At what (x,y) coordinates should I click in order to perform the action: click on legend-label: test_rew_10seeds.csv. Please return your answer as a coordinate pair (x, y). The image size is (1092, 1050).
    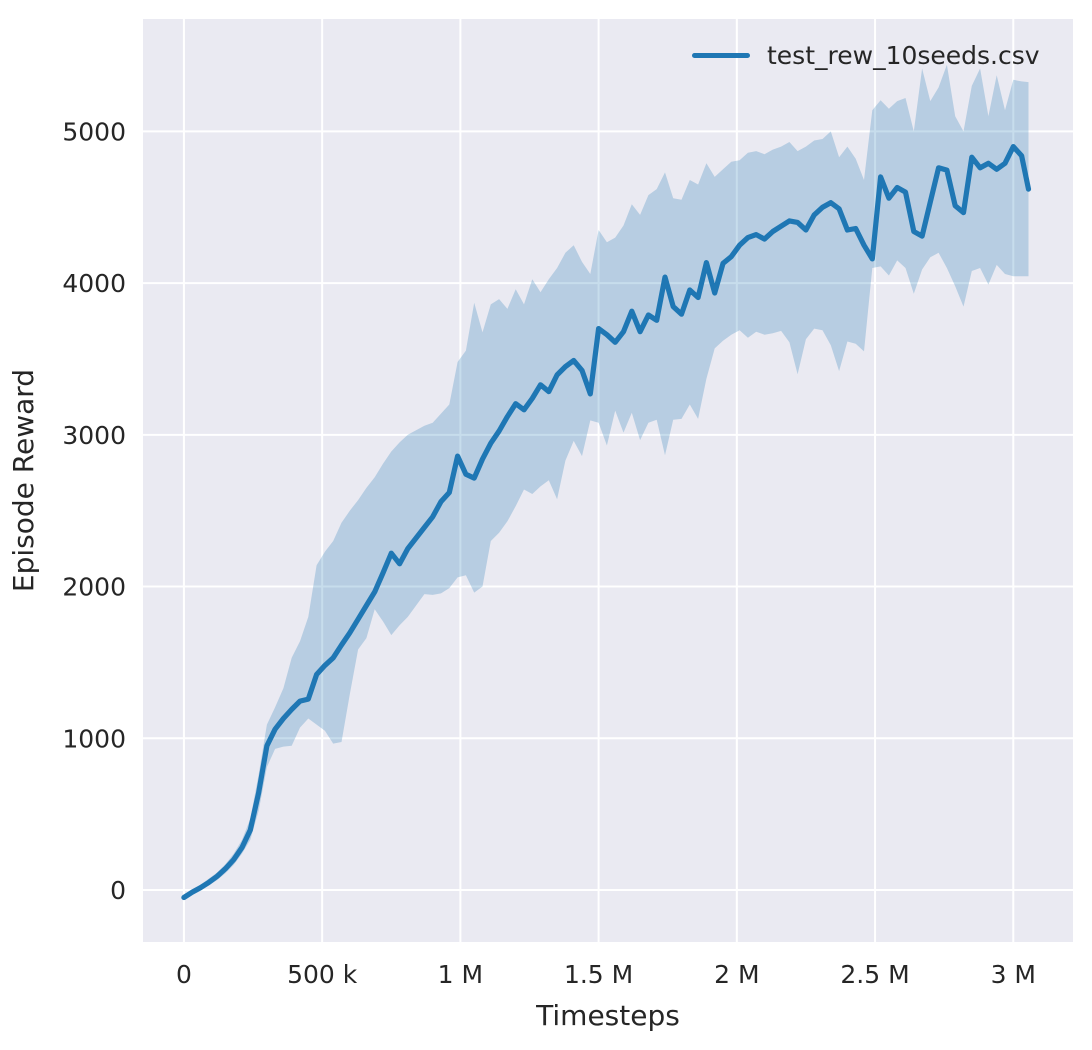
    Looking at the image, I should click on (903, 55).